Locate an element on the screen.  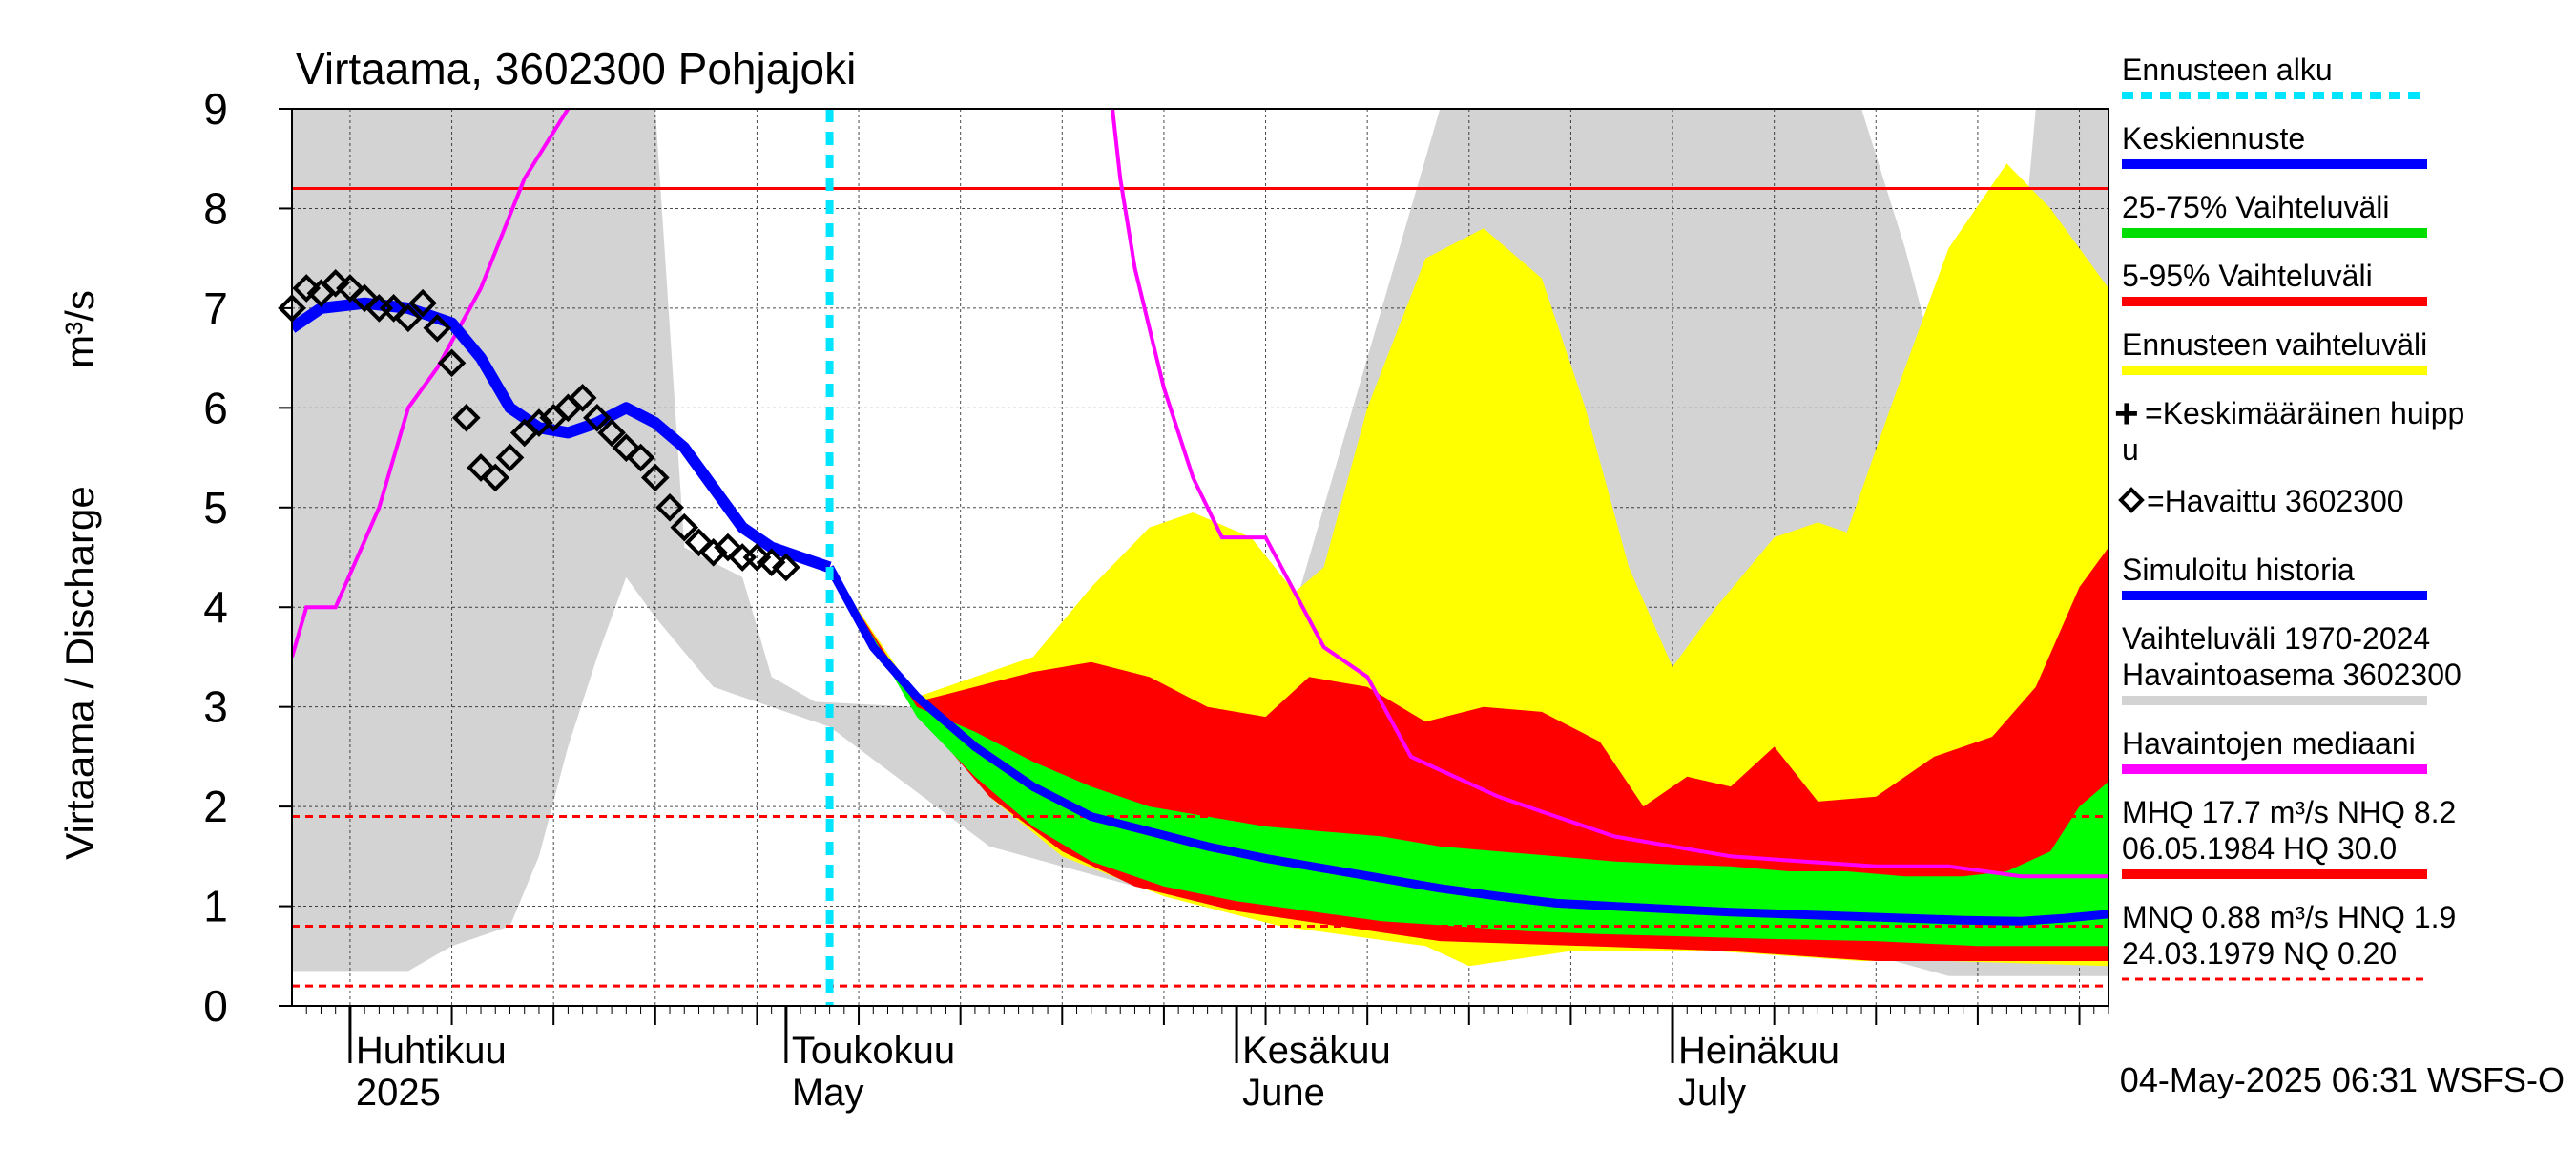
legend-item: MHQ 17.7 m³/s NHQ 8.206.05.1984 HQ 30.0 is located at coordinates (2289, 837).